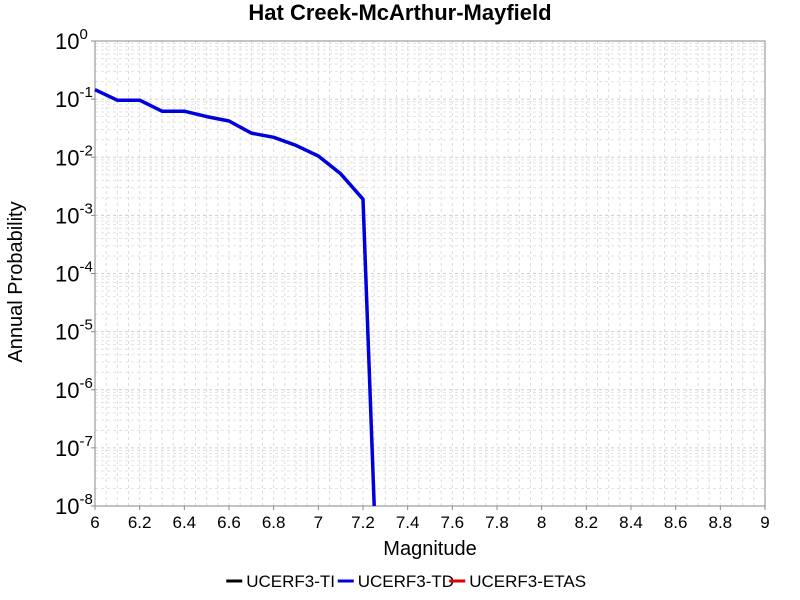 The height and width of the screenshot is (600, 800). I want to click on x-tick-label: 8, so click(541, 522).